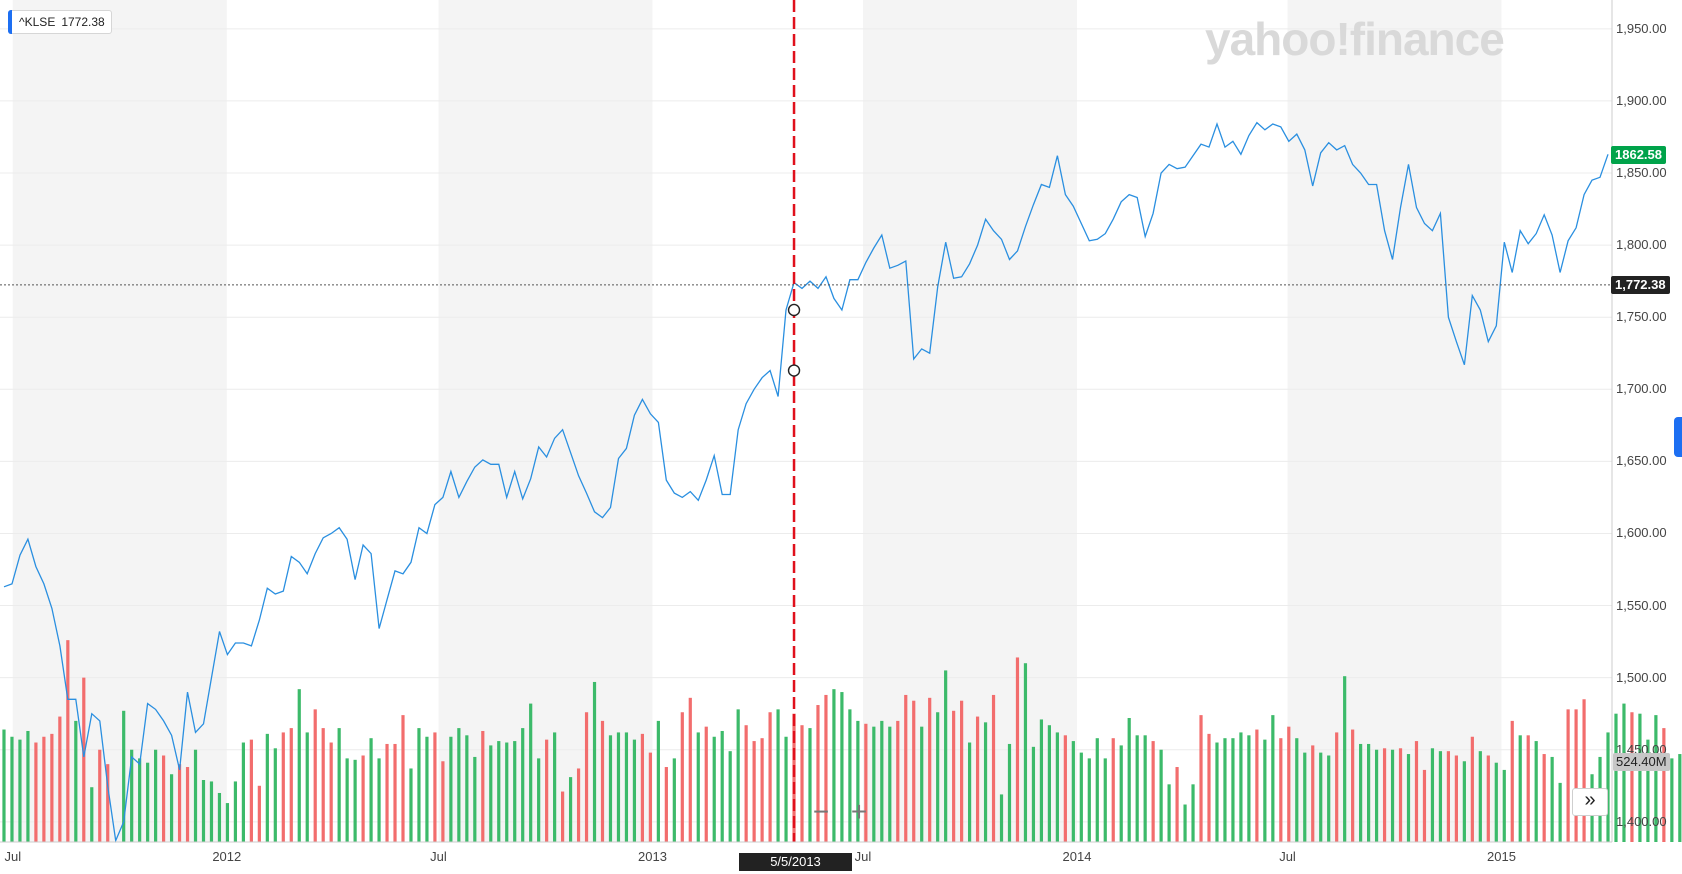  I want to click on y-tick-label: 1,800.00, so click(1641, 245).